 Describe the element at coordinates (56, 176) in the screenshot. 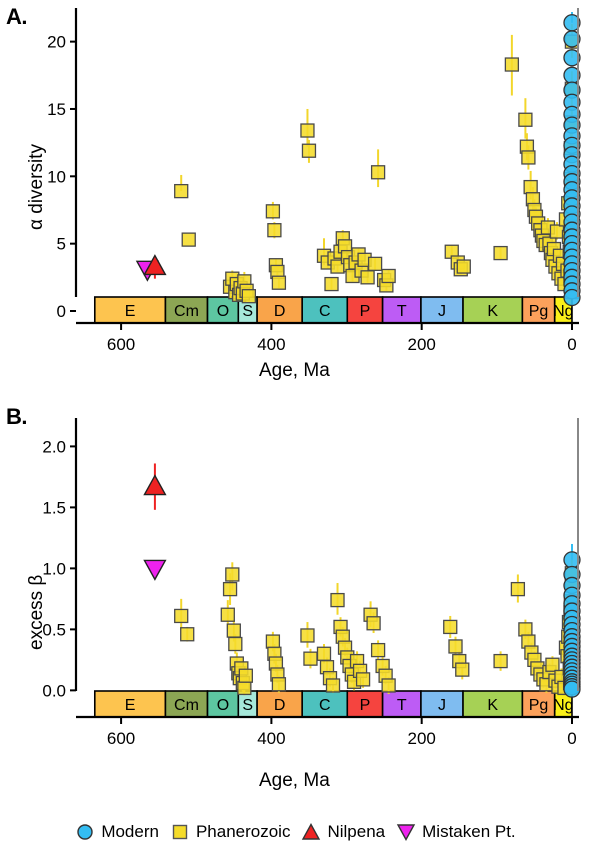

I see `y-tick-label: 10` at that location.